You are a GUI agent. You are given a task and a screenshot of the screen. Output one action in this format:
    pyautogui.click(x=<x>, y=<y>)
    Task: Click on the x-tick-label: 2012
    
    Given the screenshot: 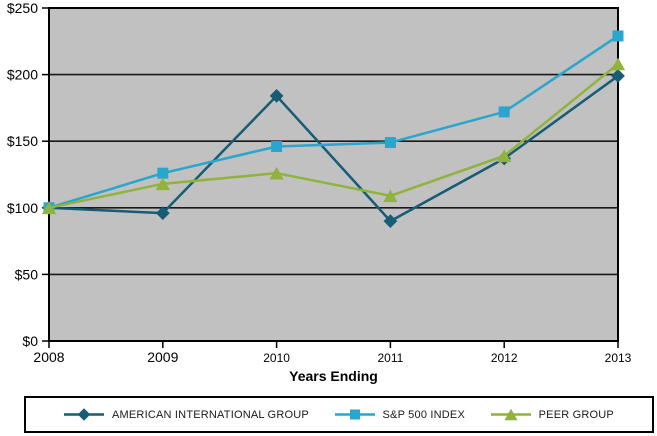 What is the action you would take?
    pyautogui.click(x=504, y=358)
    